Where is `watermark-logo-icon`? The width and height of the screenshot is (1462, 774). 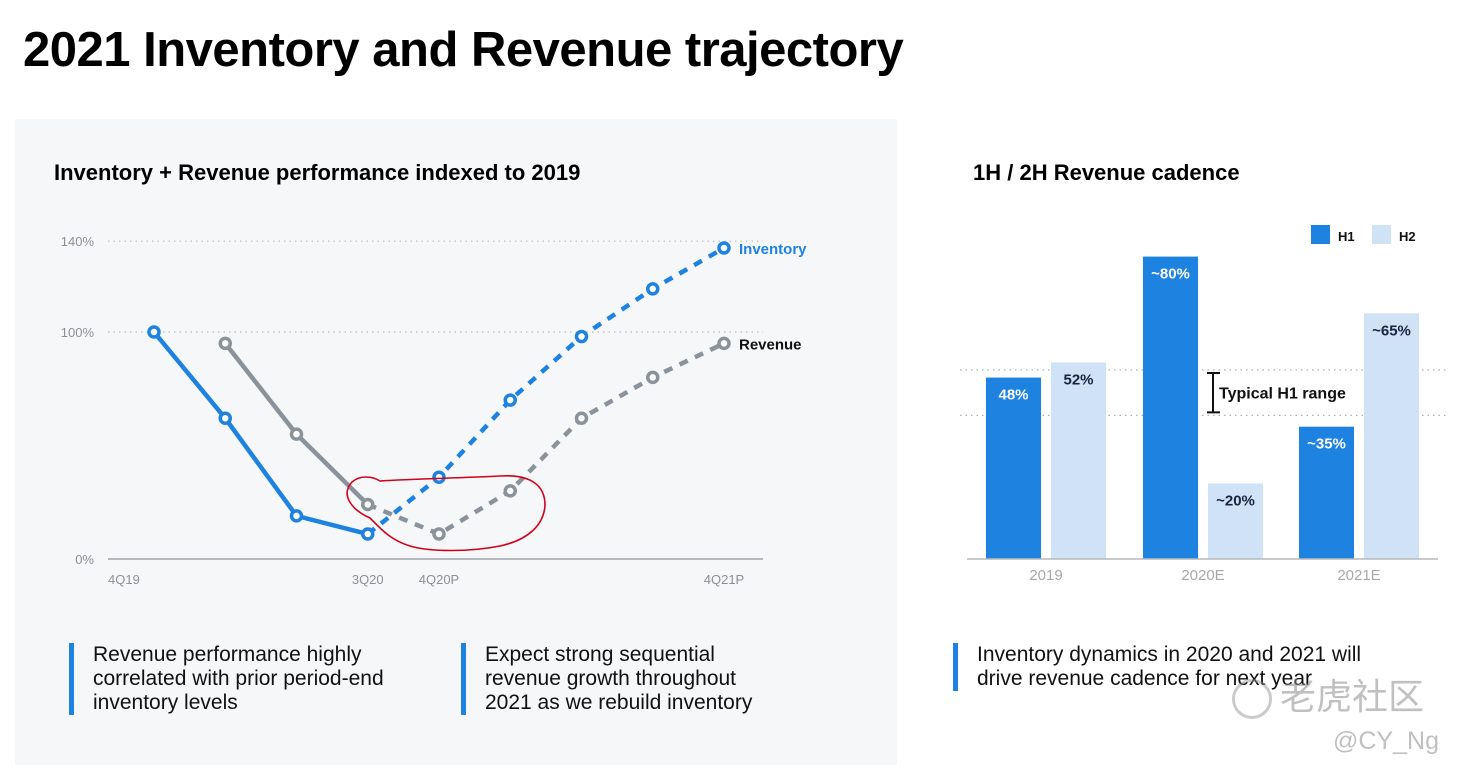 watermark-logo-icon is located at coordinates (1252, 699).